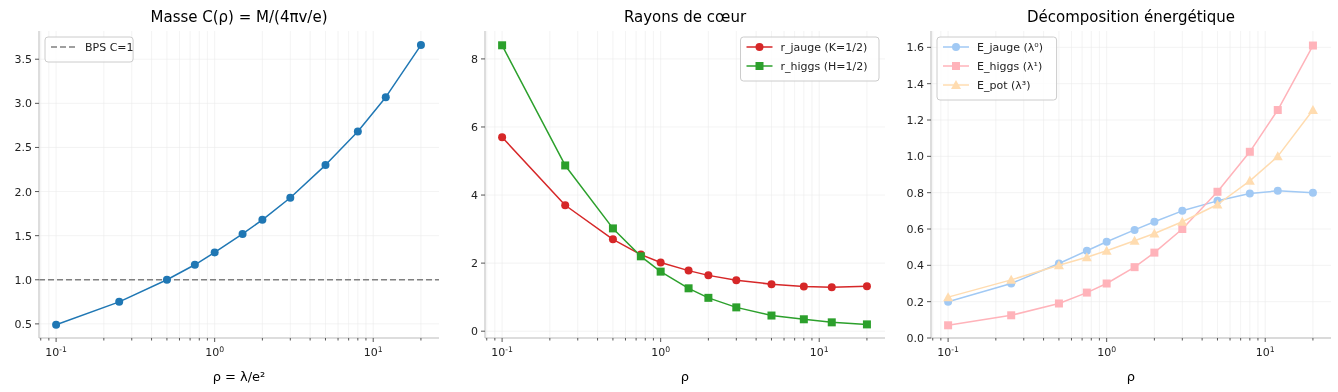 Image resolution: width=1338 pixels, height=392 pixels. What do you see at coordinates (474, 59) in the screenshot?
I see `y-tick-label: 8` at bounding box center [474, 59].